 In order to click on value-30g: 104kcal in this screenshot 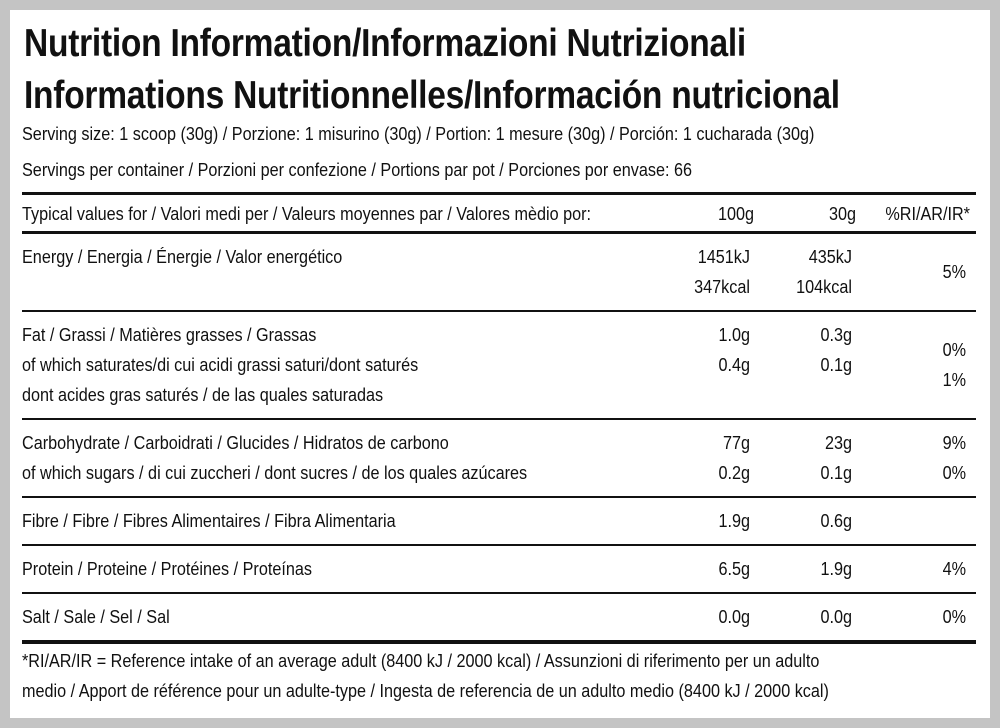, I will do `click(824, 287)`.